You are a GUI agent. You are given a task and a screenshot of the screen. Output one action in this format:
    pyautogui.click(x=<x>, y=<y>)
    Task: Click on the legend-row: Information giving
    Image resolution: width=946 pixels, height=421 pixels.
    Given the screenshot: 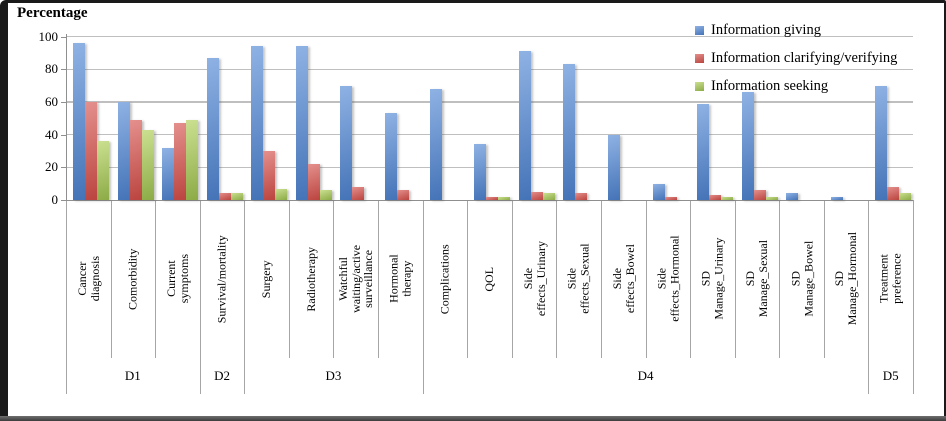 What is the action you would take?
    pyautogui.click(x=796, y=30)
    